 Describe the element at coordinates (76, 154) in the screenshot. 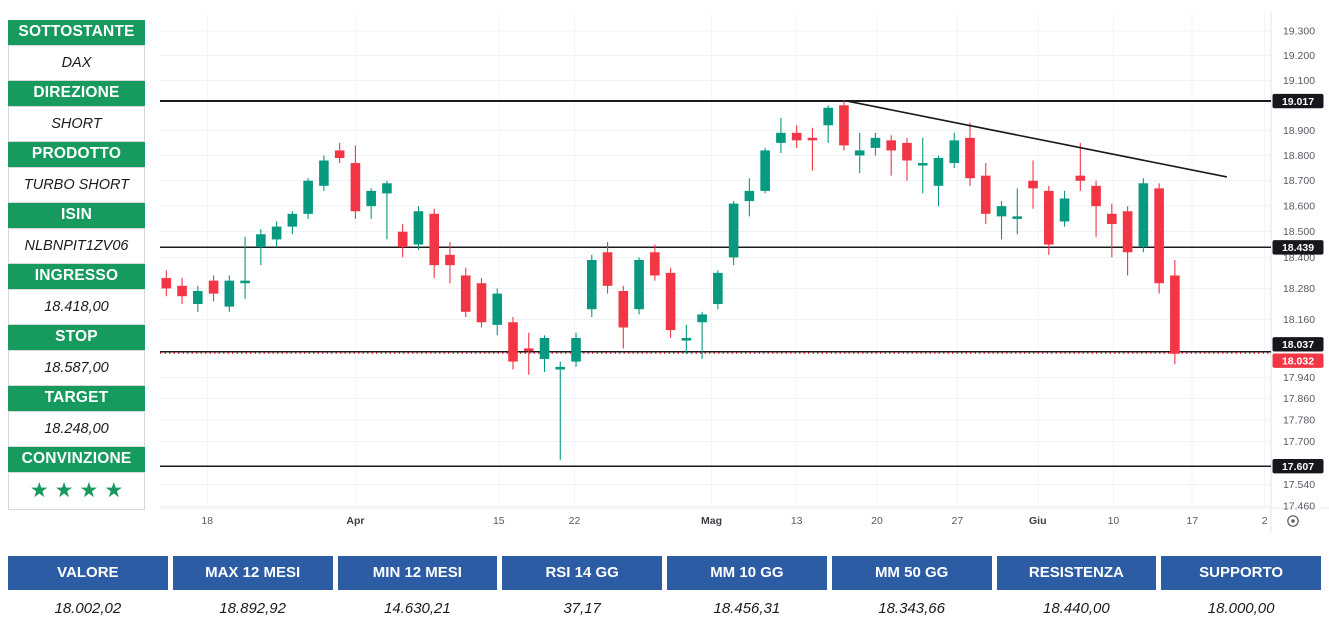

I see `sidebar-label-prodotto: PRODOTTO` at that location.